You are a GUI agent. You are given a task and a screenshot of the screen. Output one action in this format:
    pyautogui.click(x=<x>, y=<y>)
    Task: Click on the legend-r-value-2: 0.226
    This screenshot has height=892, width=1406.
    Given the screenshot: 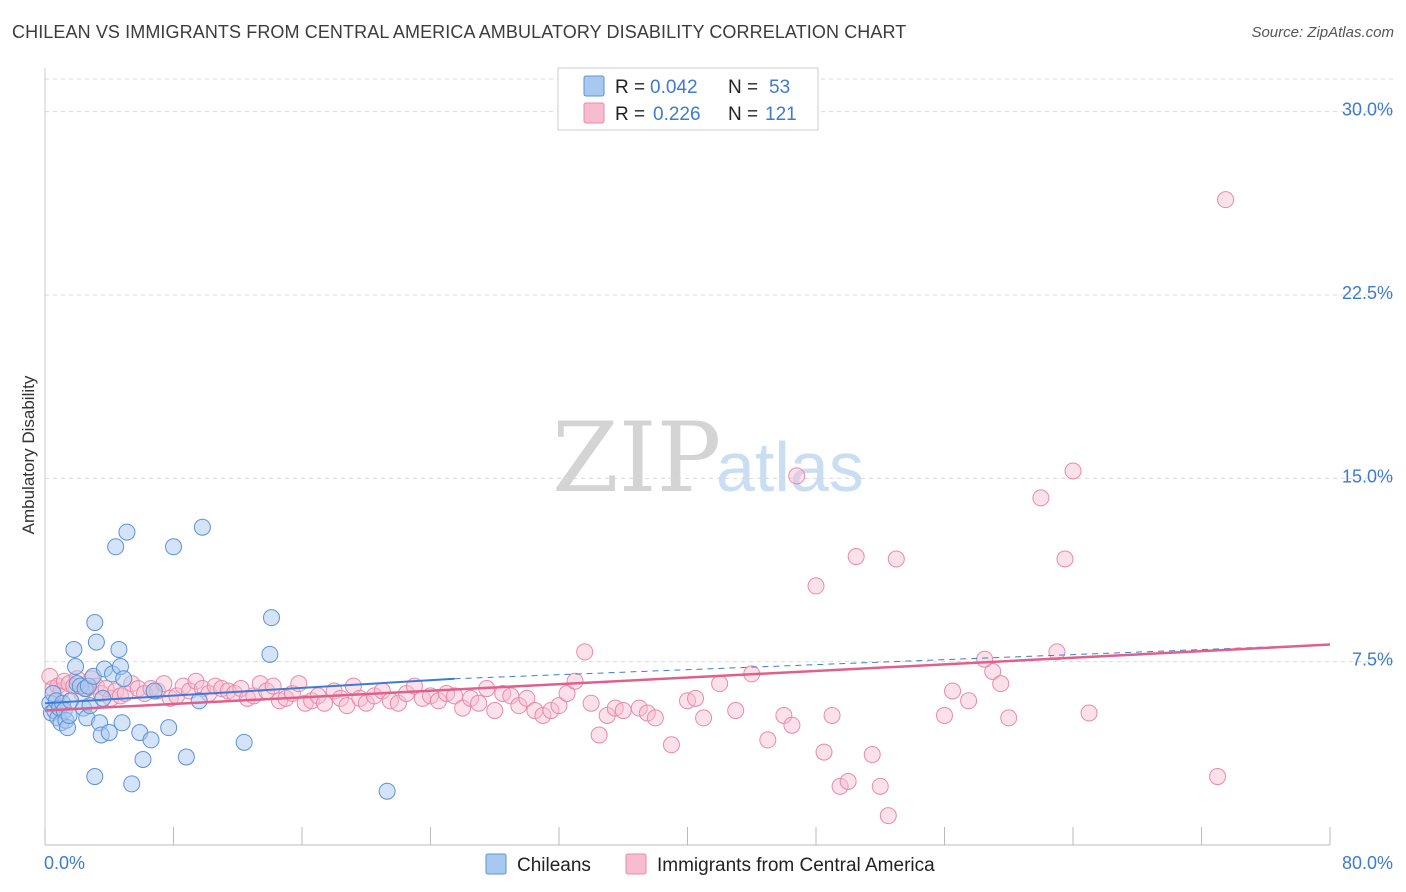 What is the action you would take?
    pyautogui.click(x=677, y=114)
    